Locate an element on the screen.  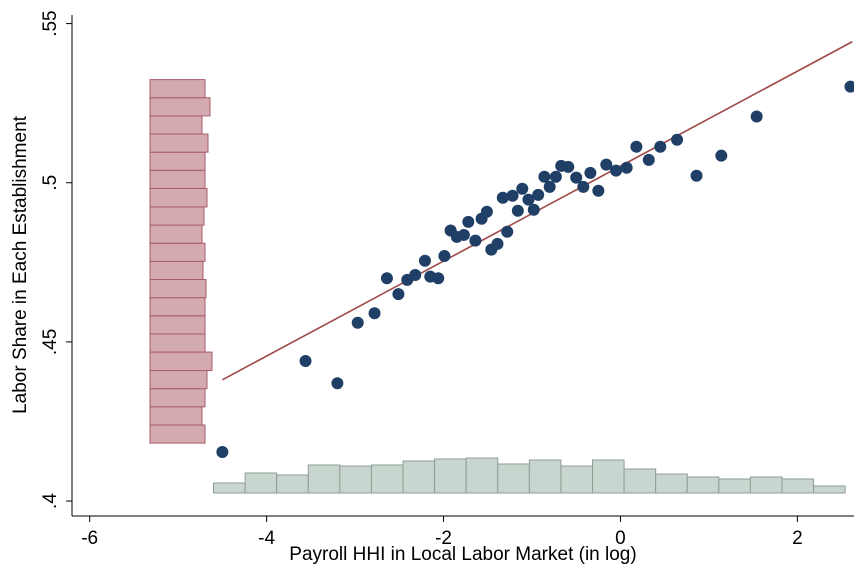
x-tick-label: -2 is located at coordinates (443, 538).